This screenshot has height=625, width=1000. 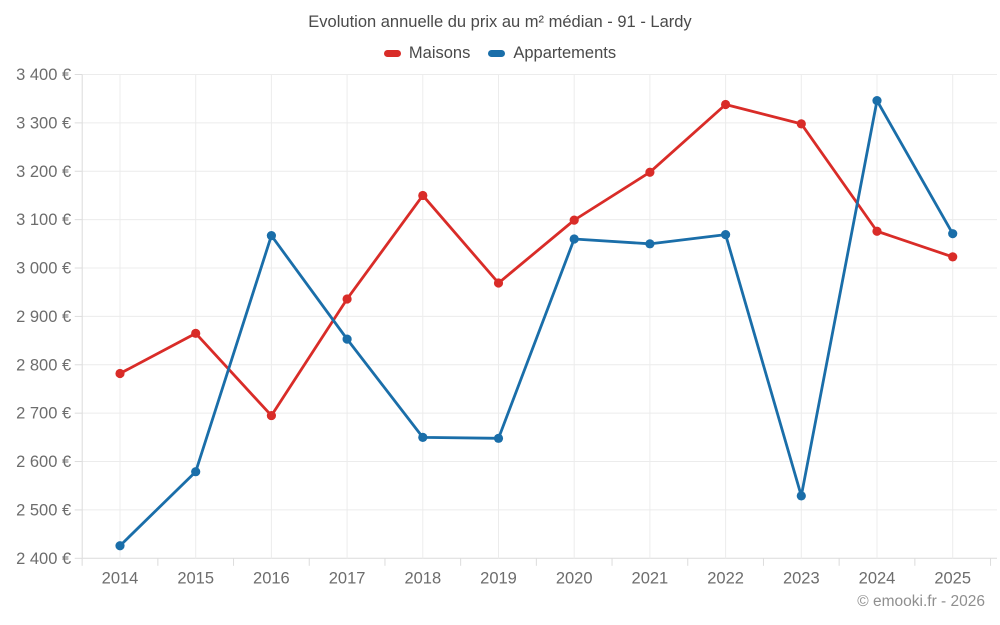 I want to click on x-tick-label: 2022, so click(x=725, y=579).